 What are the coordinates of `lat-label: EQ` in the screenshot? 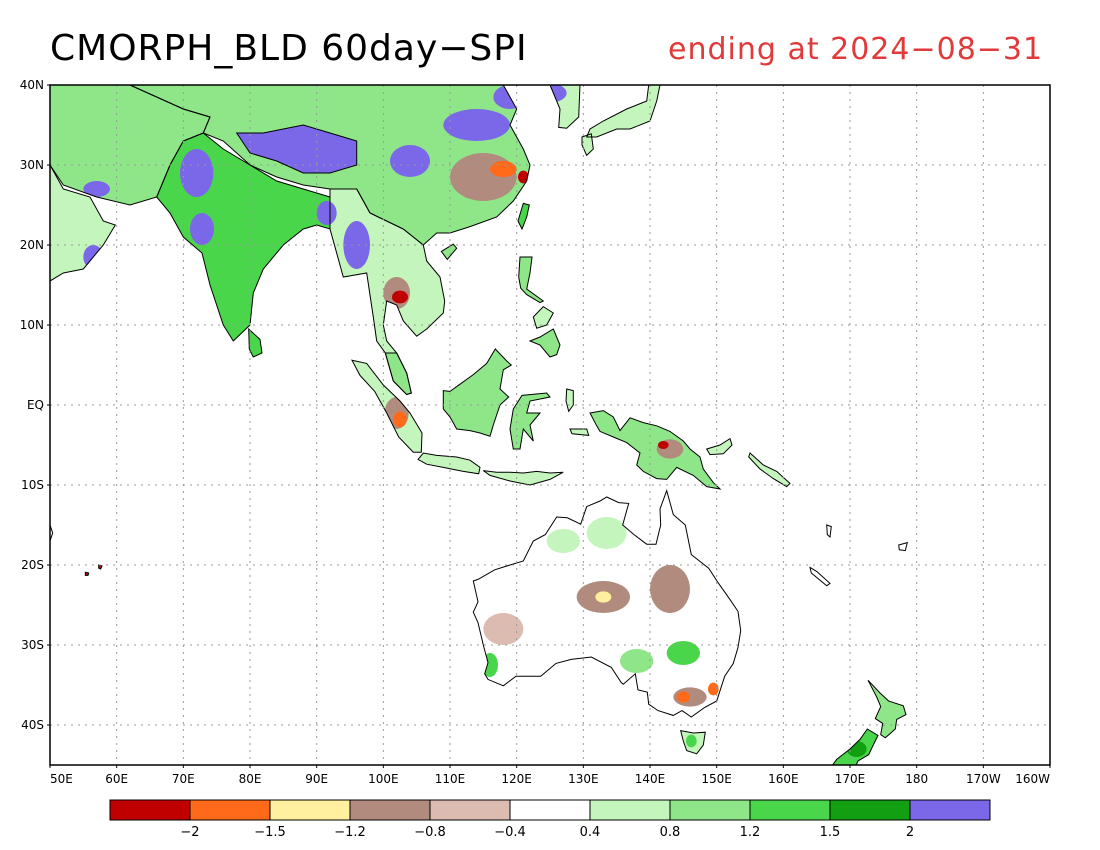 It's located at (35, 405).